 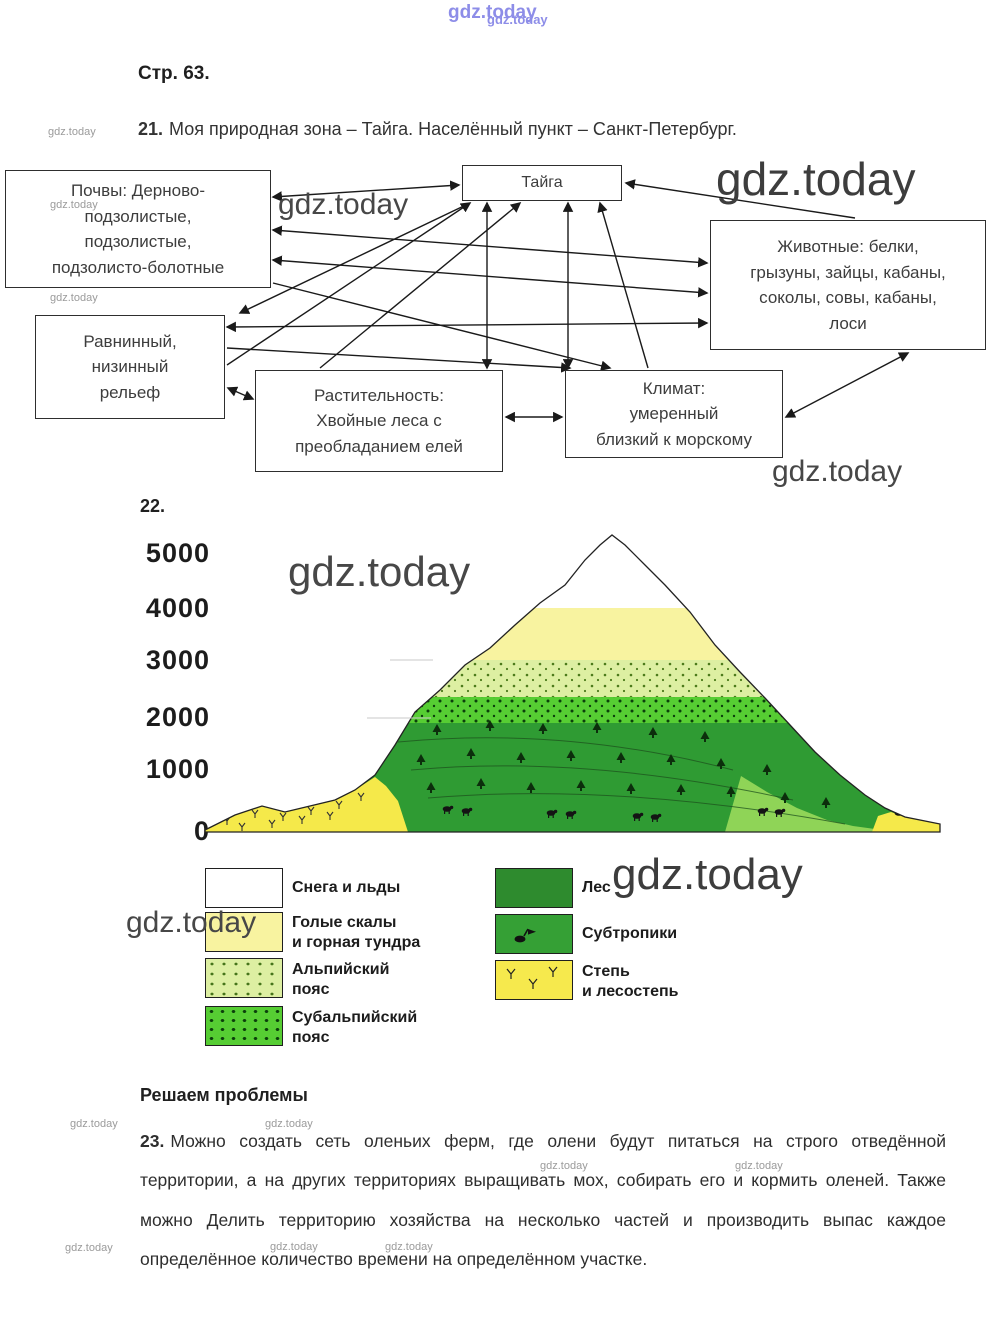 I want to click on legend-swatch-steppe, so click(x=534, y=980).